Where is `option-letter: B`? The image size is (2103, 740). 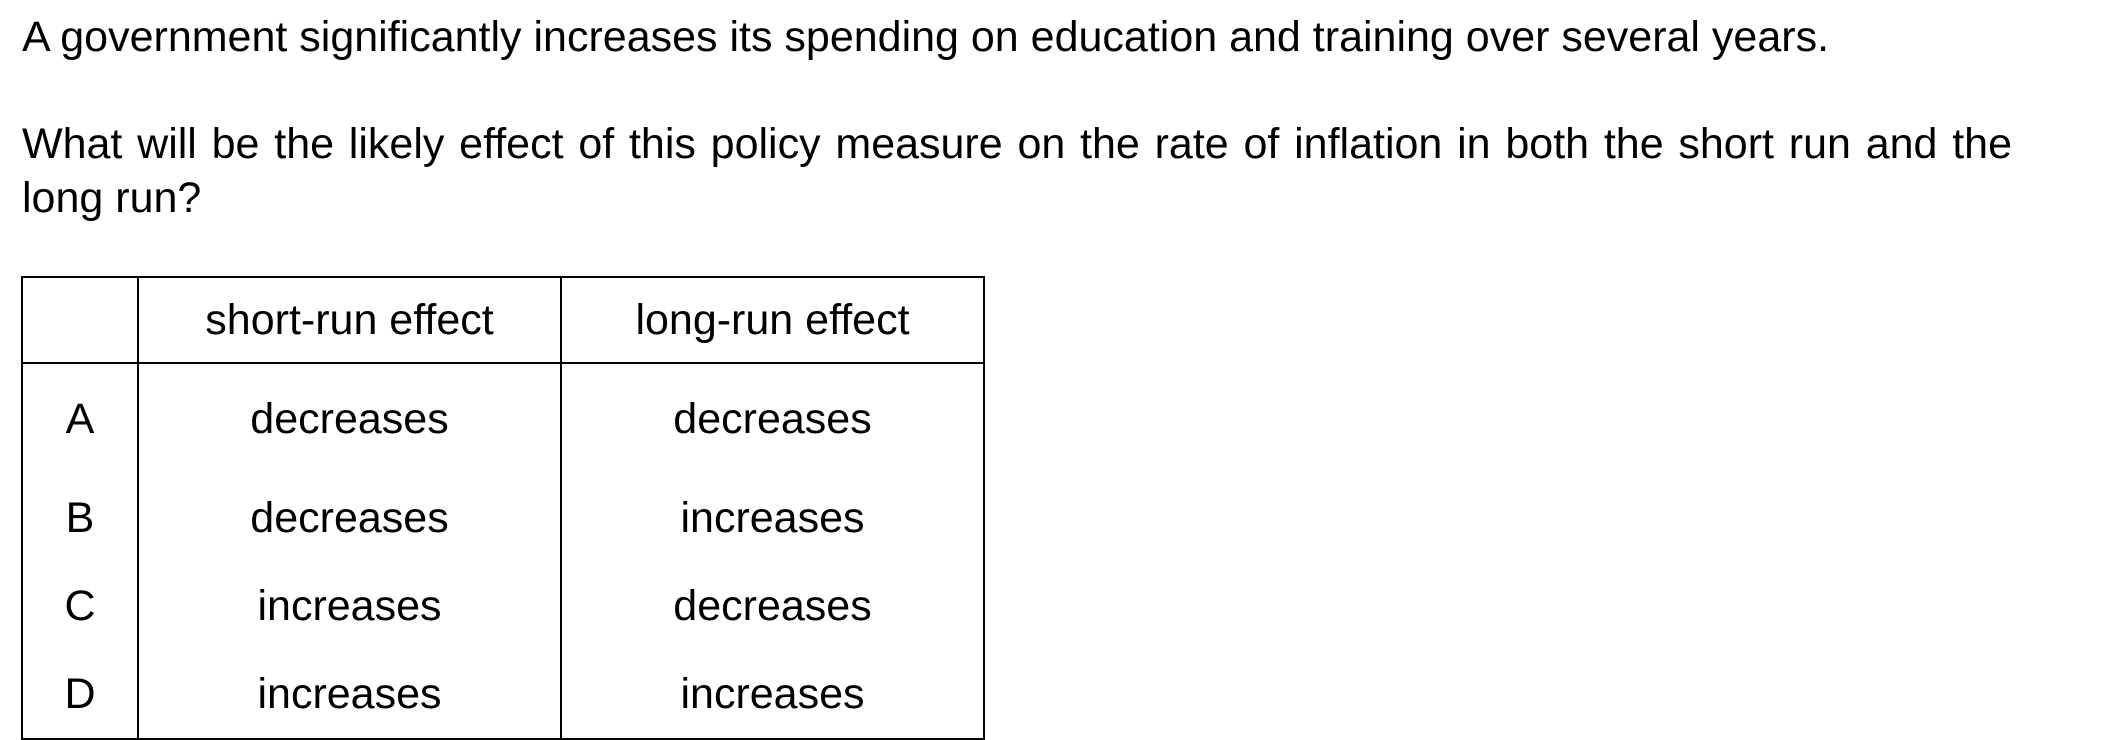 option-letter: B is located at coordinates (80, 518).